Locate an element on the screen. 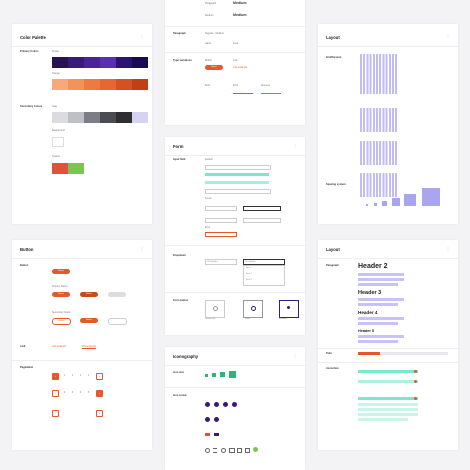 The image size is (470, 470). radio-card-selected is located at coordinates (289, 309).